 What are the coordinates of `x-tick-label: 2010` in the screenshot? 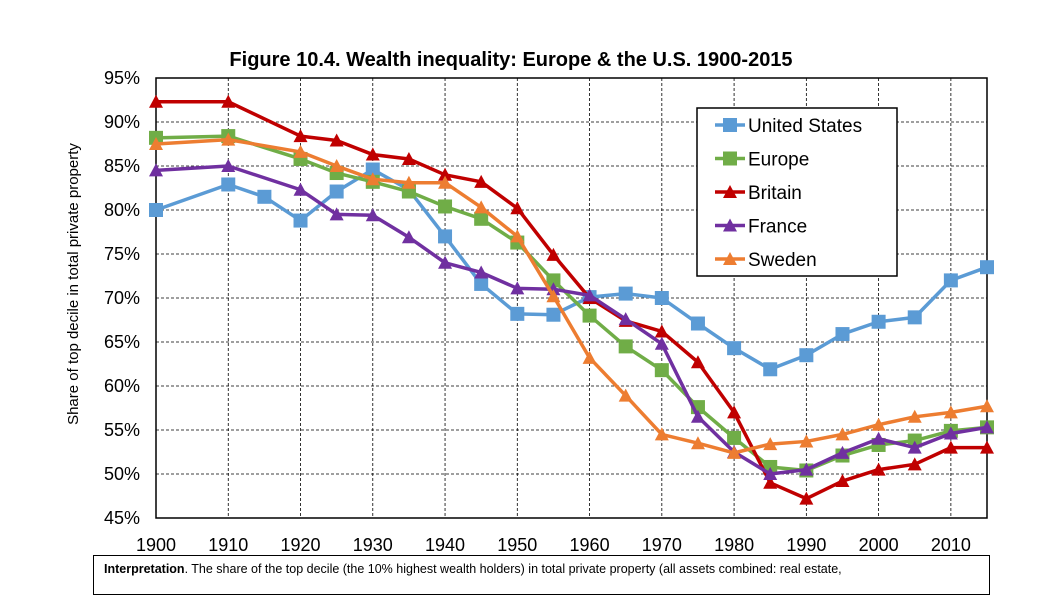 It's located at (951, 545).